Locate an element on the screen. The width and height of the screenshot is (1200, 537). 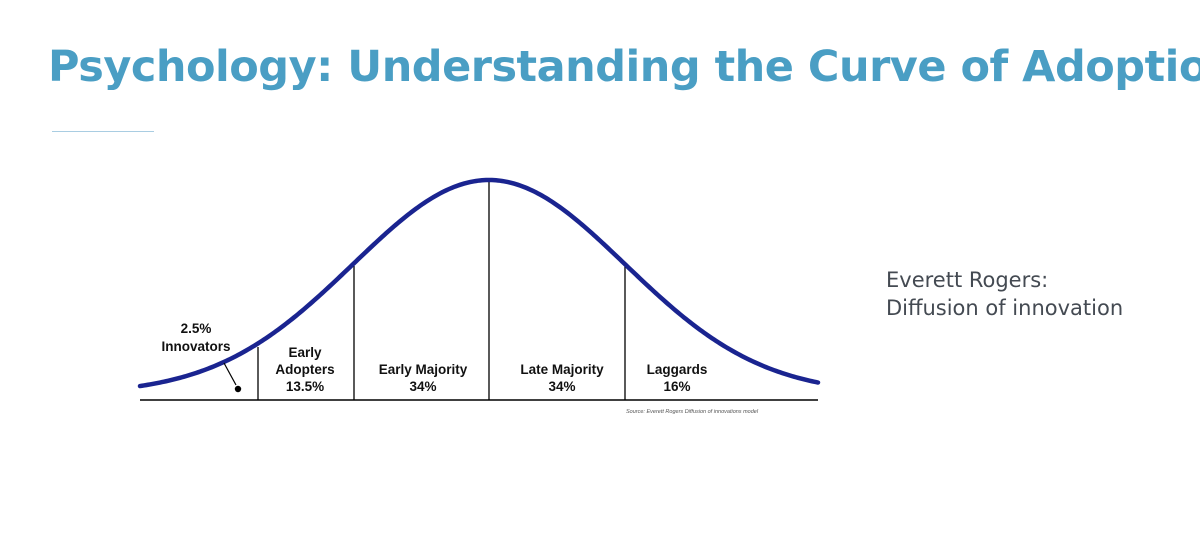
early-majority-percent: 34% is located at coordinates (422, 386).